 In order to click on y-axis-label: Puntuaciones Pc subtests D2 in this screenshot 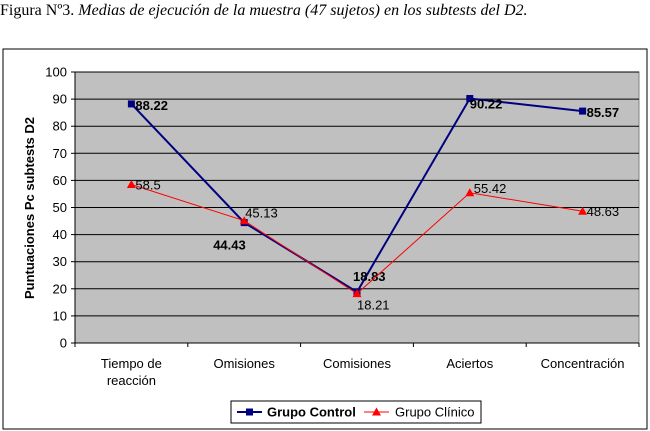, I will do `click(29, 208)`.